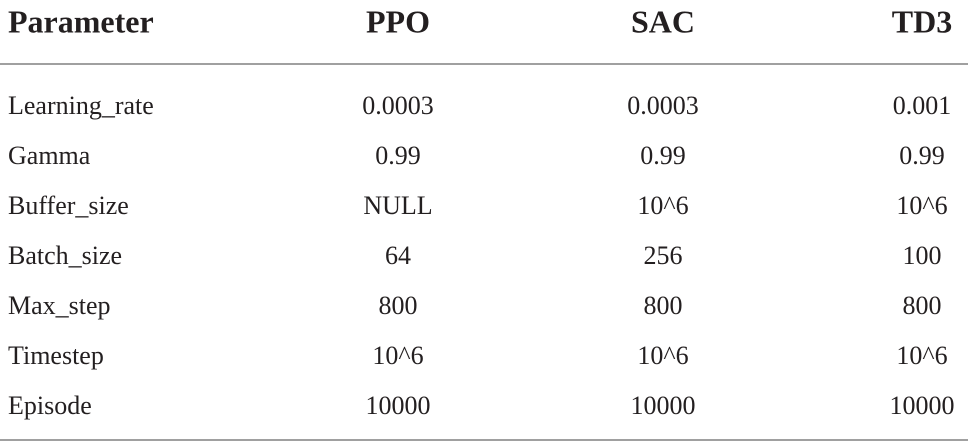  Describe the element at coordinates (398, 205) in the screenshot. I see `table-cell: NULL` at that location.